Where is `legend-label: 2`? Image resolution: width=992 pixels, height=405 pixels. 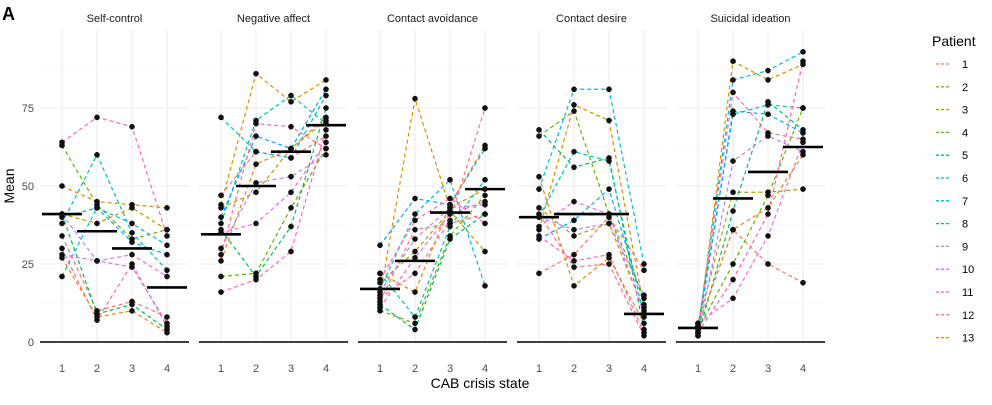 legend-label: 2 is located at coordinates (965, 88).